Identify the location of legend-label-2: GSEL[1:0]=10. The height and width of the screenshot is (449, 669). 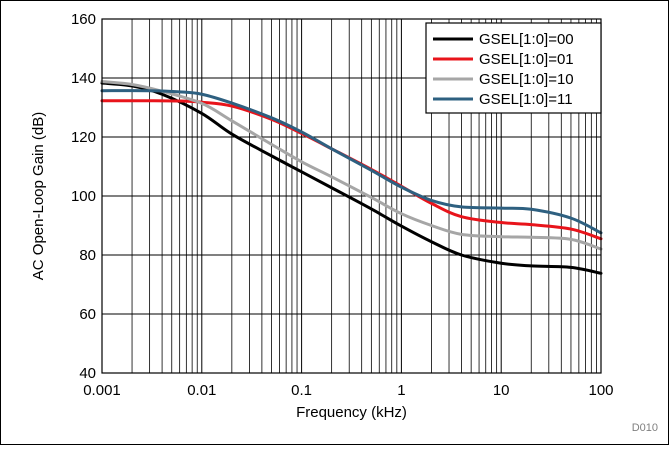
(526, 79).